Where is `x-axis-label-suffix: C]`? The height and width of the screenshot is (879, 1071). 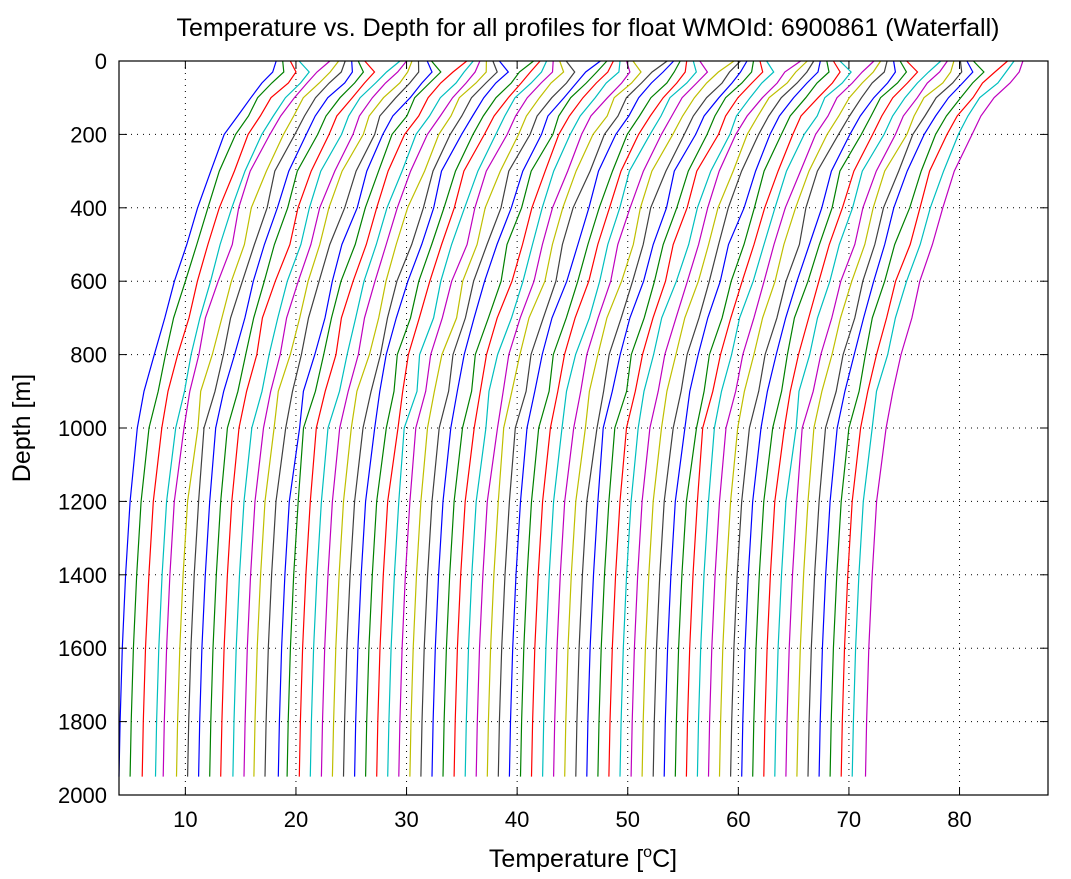 x-axis-label-suffix: C] is located at coordinates (664, 859).